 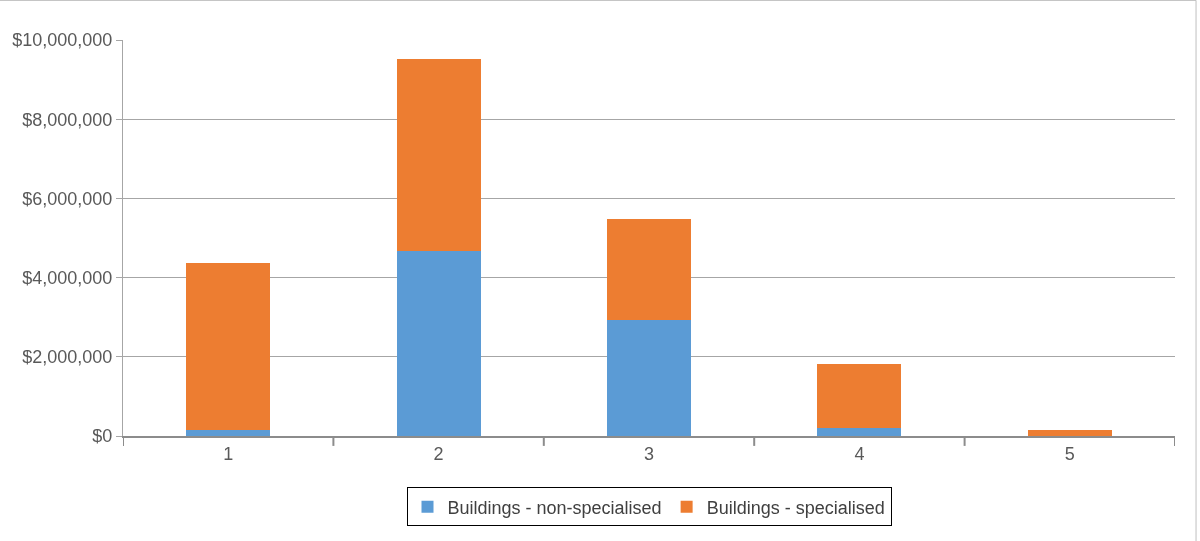 What do you see at coordinates (67, 357) in the screenshot?
I see `y-tick-label: $2,000,000` at bounding box center [67, 357].